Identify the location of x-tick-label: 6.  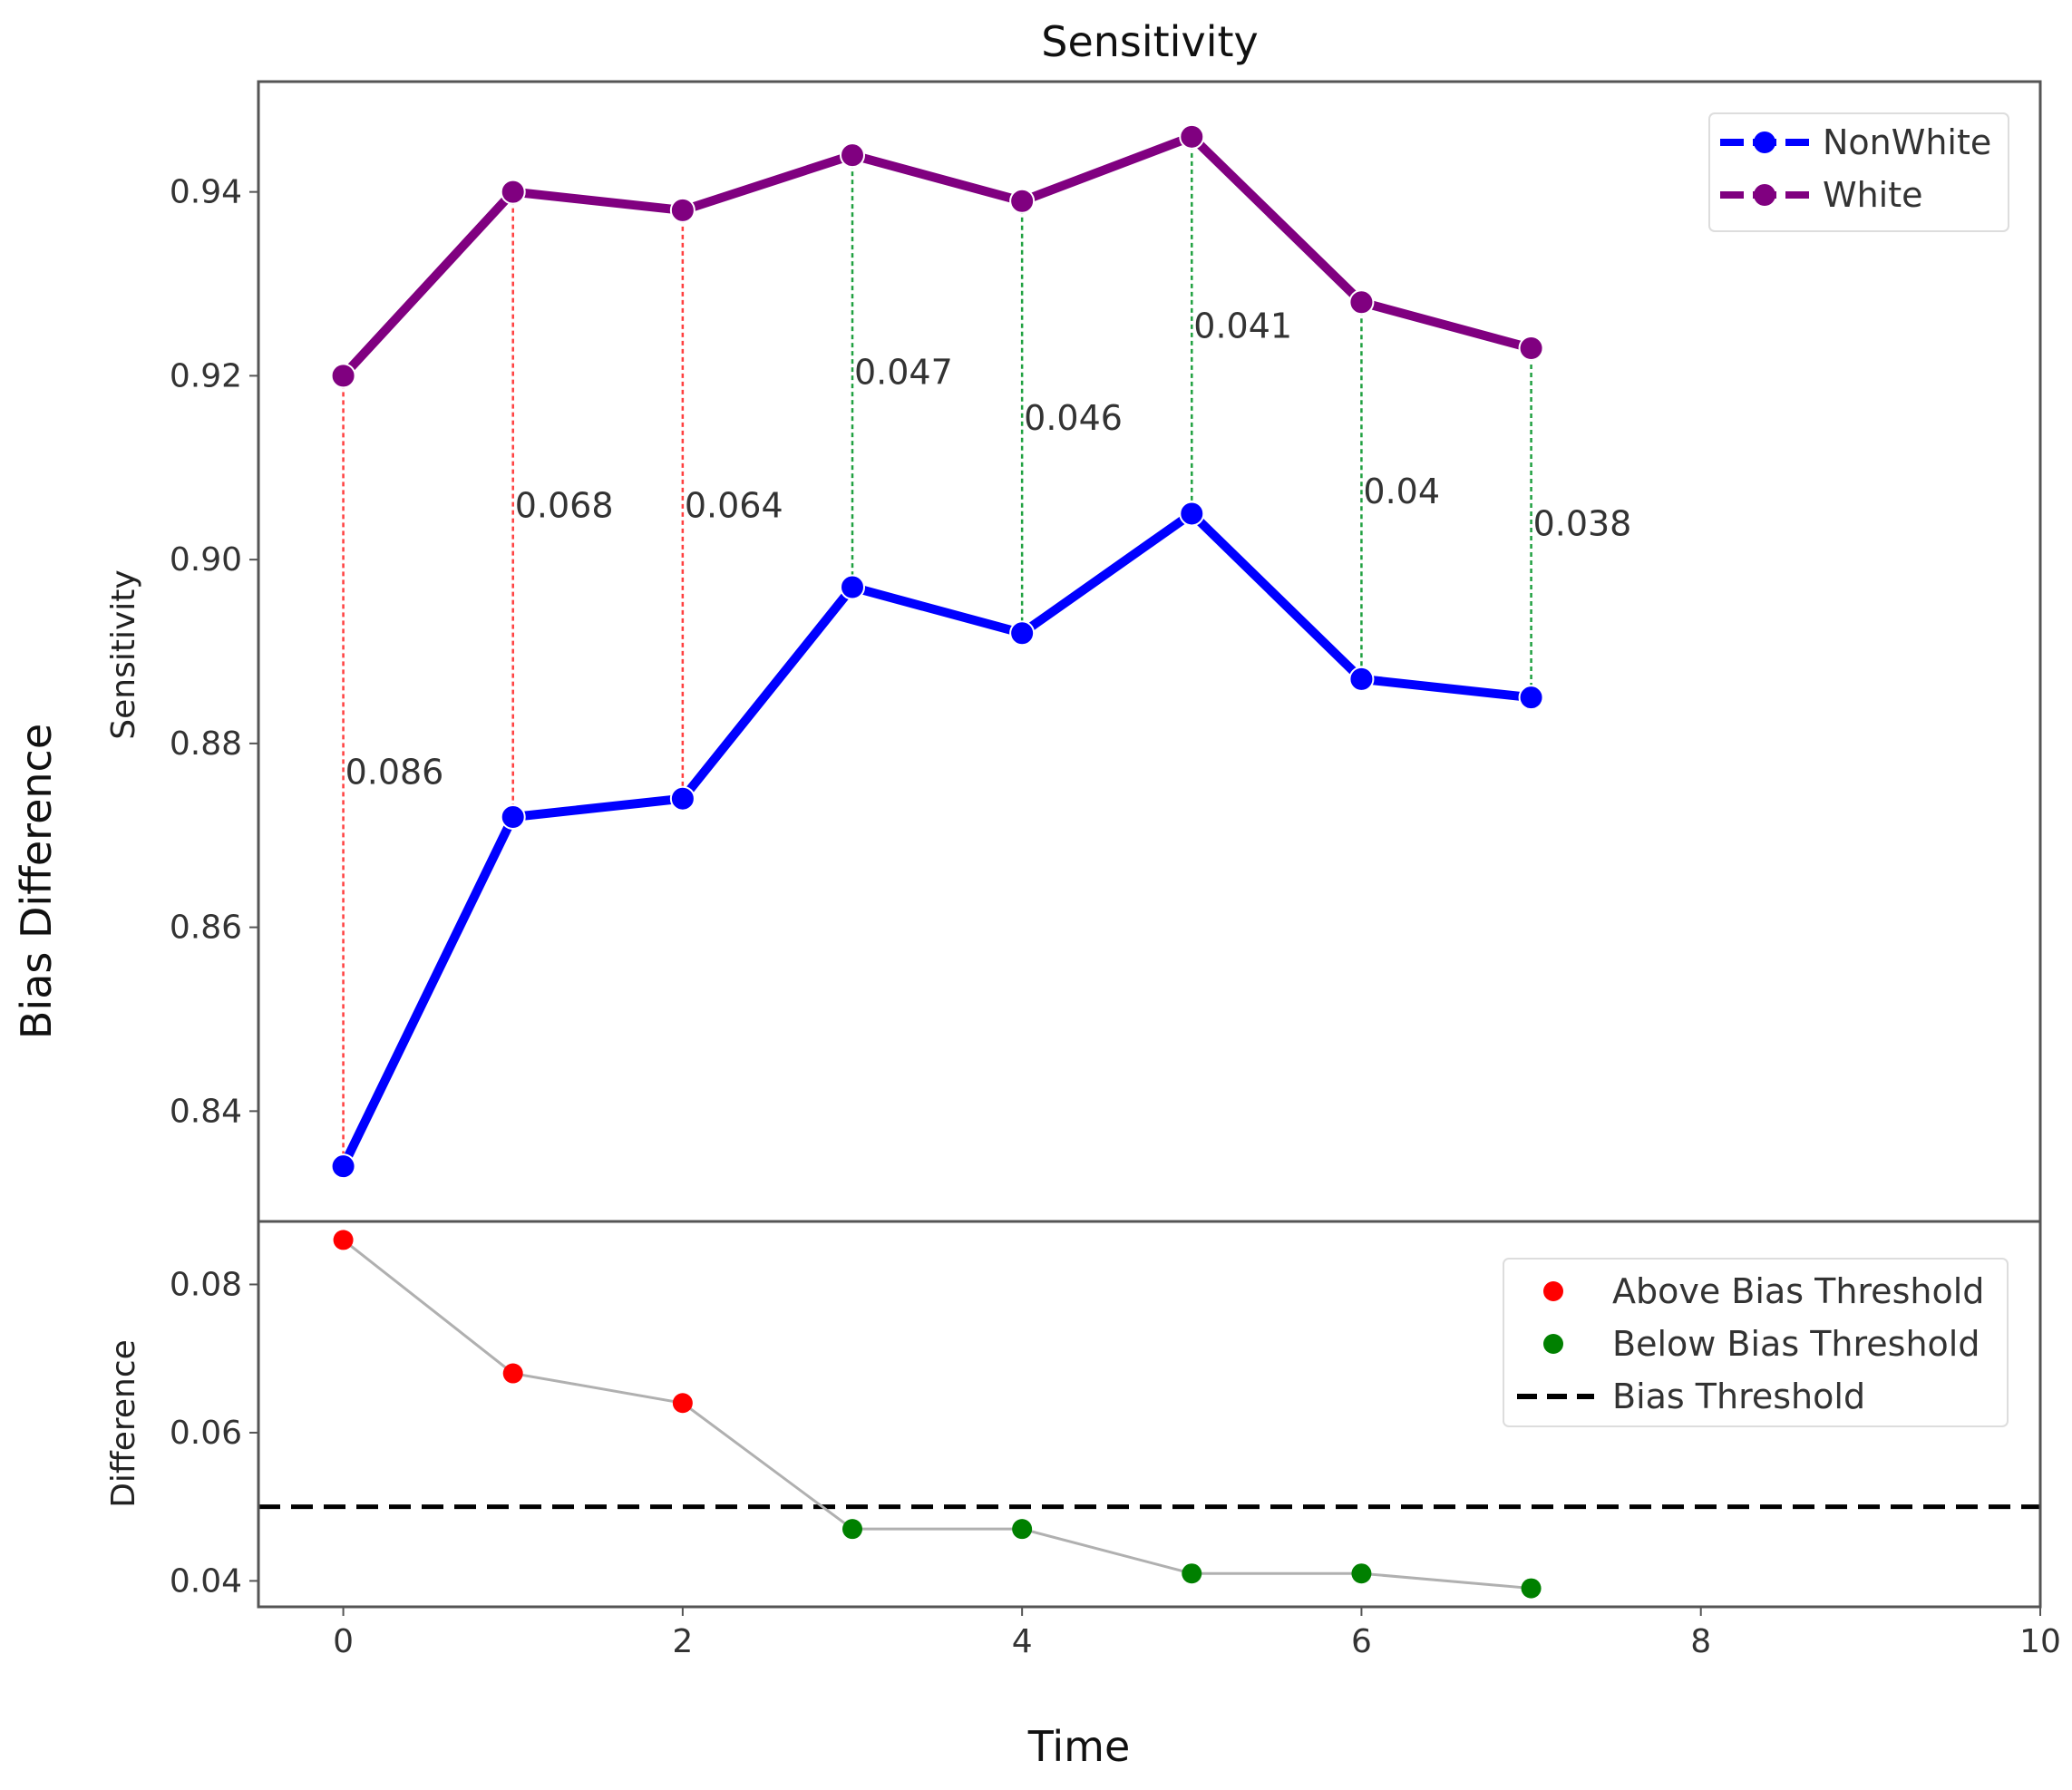
(1361, 1641).